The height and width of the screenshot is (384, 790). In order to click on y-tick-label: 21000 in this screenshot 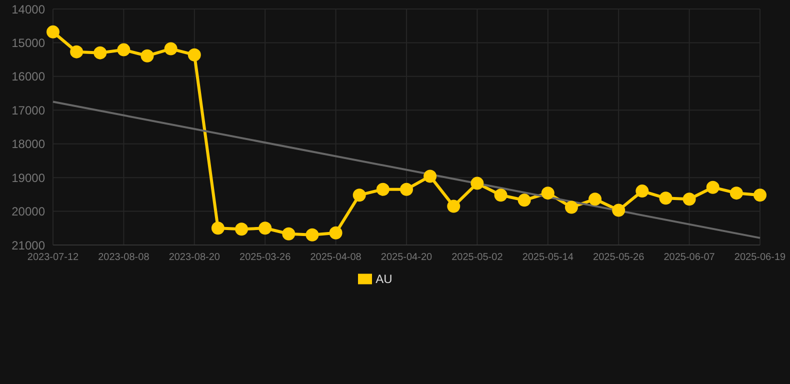, I will do `click(29, 245)`.